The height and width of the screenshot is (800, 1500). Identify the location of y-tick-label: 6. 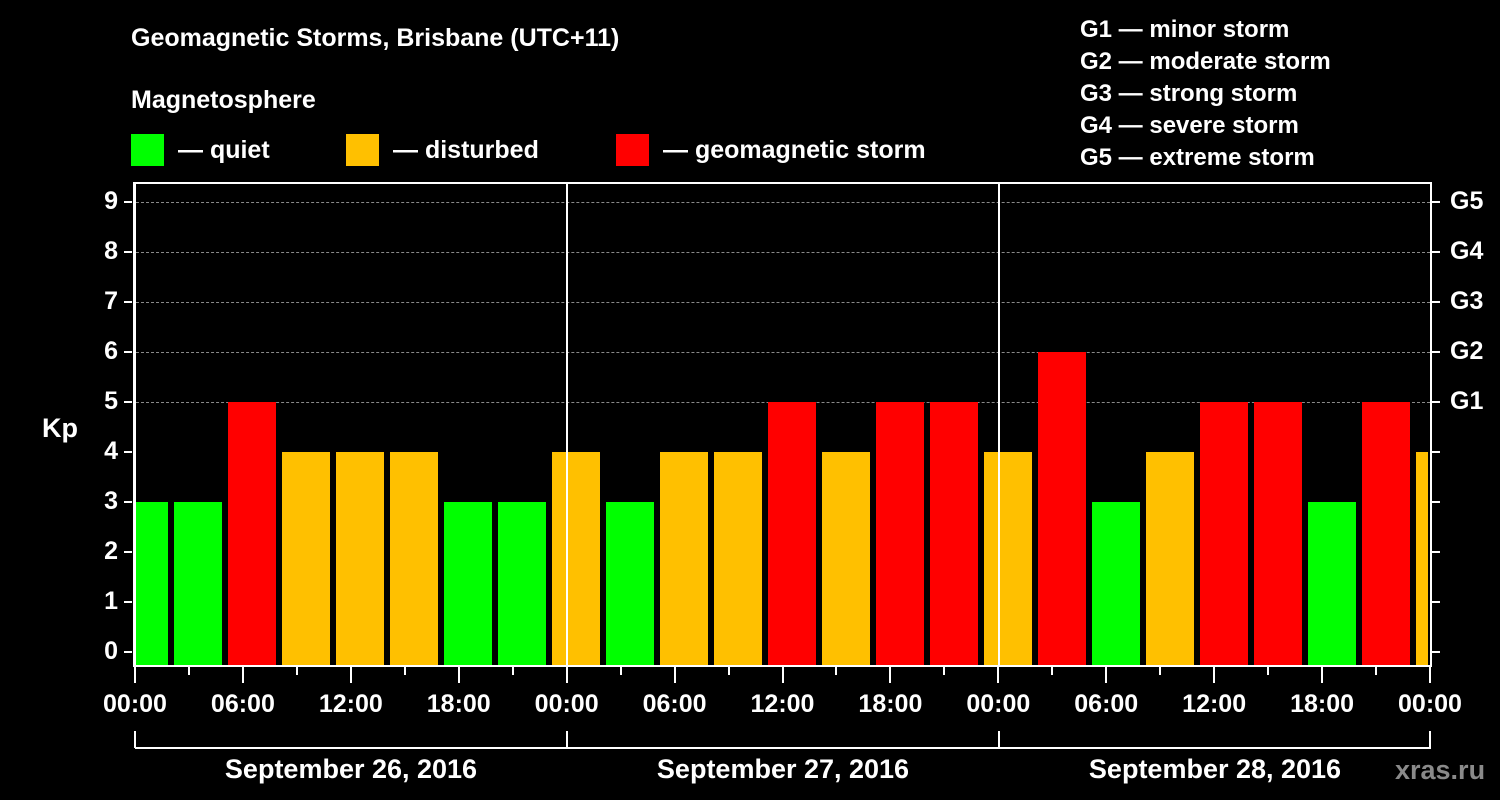
(111, 351).